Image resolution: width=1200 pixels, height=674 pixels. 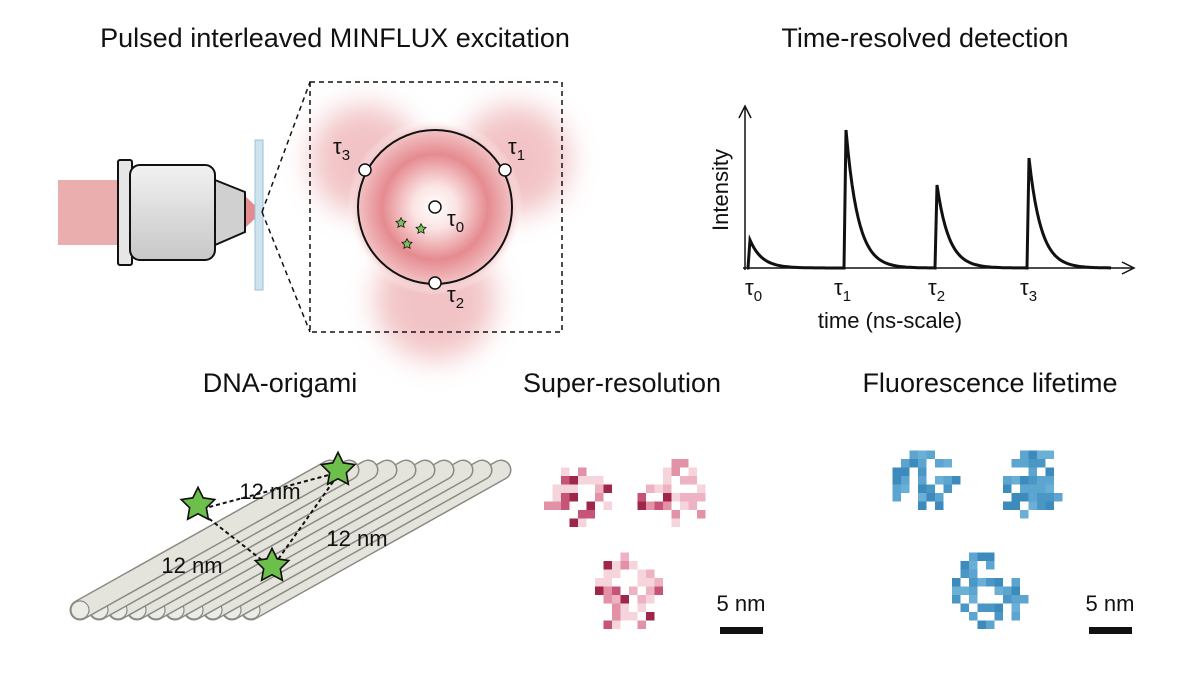 I want to click on lifetime-map, so click(x=977, y=539).